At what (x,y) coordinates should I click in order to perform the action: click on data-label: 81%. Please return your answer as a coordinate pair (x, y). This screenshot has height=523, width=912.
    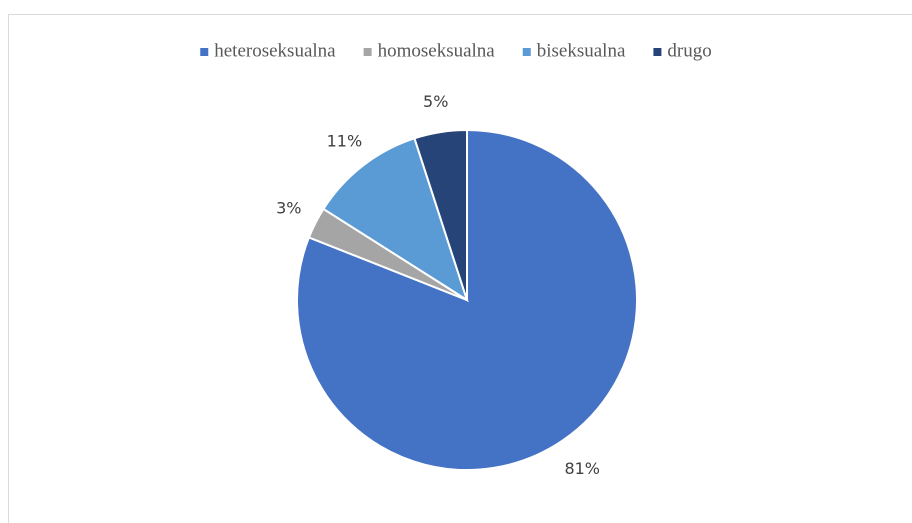
    Looking at the image, I should click on (582, 468).